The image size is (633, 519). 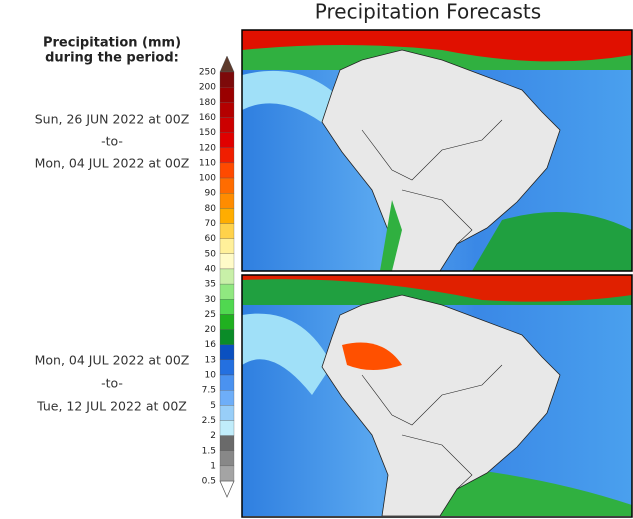 What do you see at coordinates (111, 406) in the screenshot?
I see `period-text: Tue, 12 JUL 2022 at 00Z` at bounding box center [111, 406].